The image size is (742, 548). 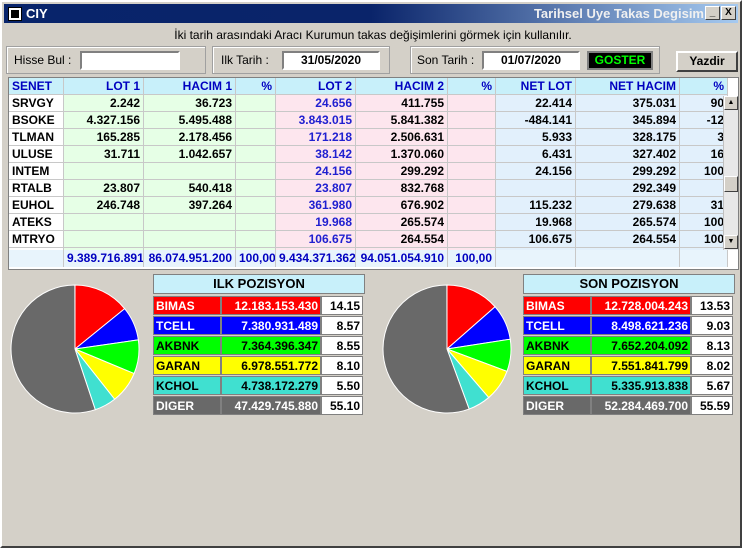 I want to click on cell-senet: BSOKE, so click(x=36, y=120).